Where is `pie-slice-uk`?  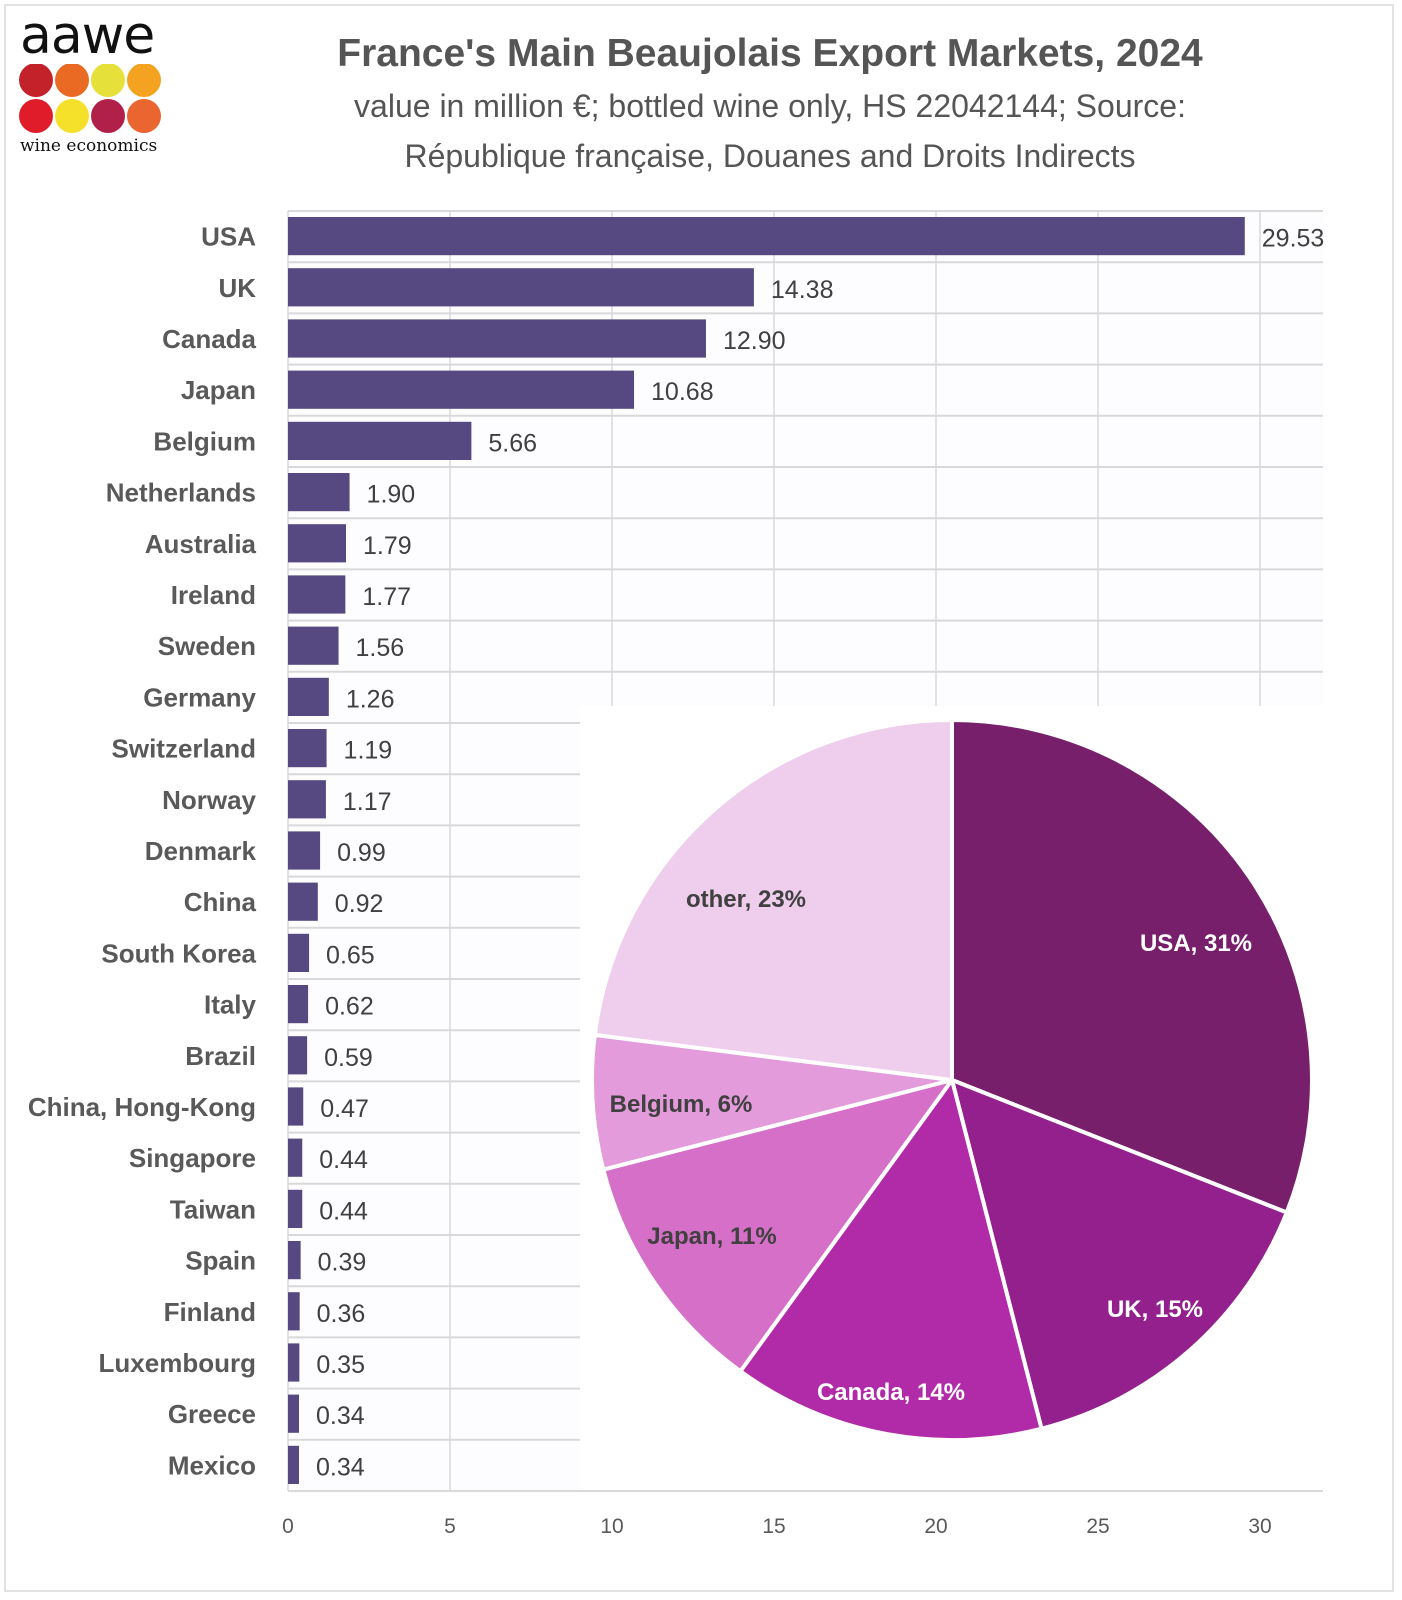
pie-slice-uk is located at coordinates (1119, 1254).